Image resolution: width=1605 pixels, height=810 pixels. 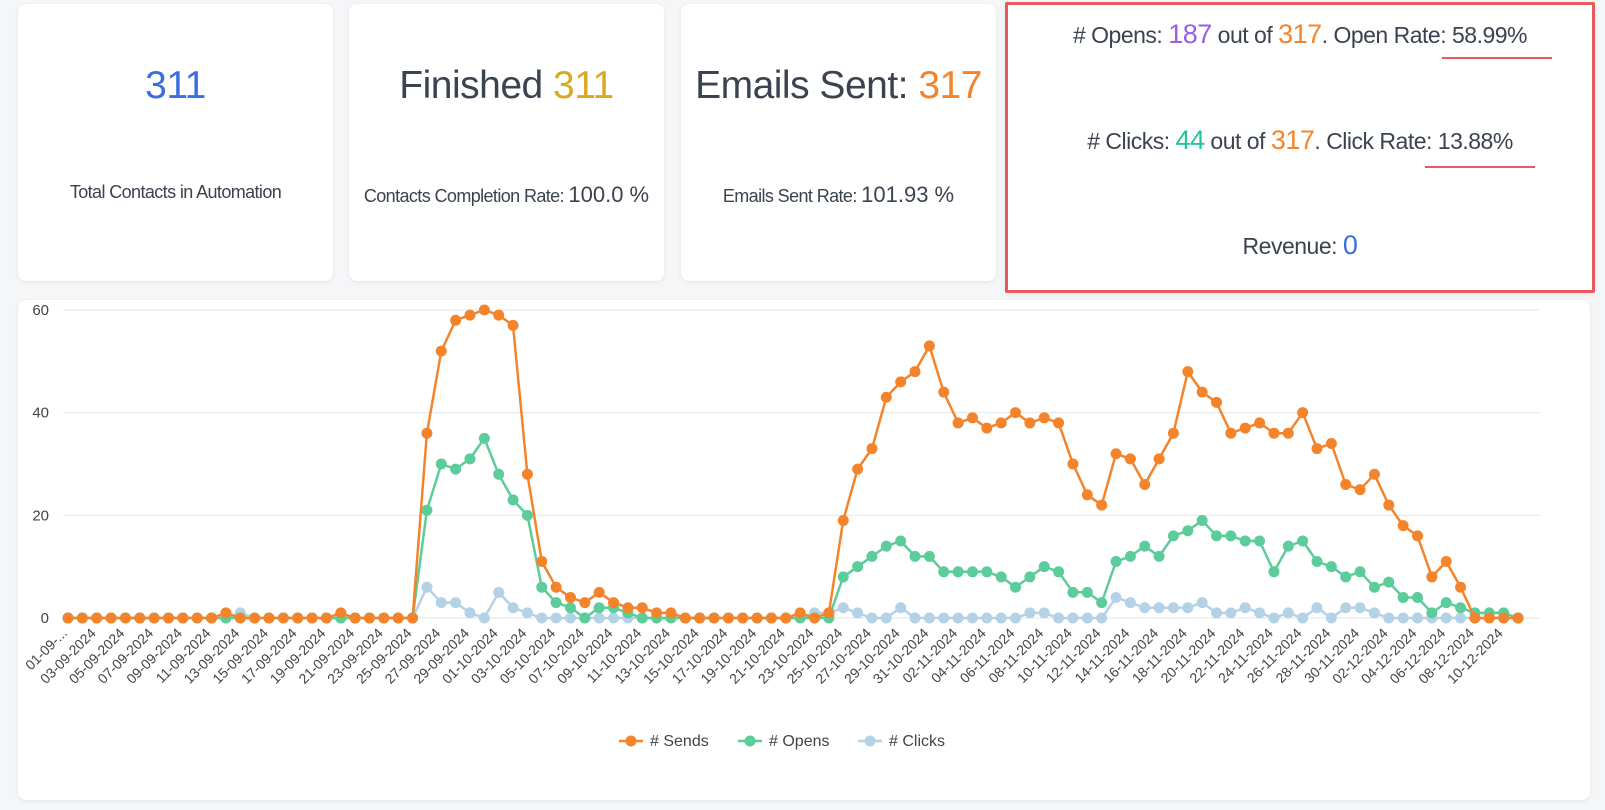 What do you see at coordinates (40, 413) in the screenshot?
I see `y-tick-label: 40` at bounding box center [40, 413].